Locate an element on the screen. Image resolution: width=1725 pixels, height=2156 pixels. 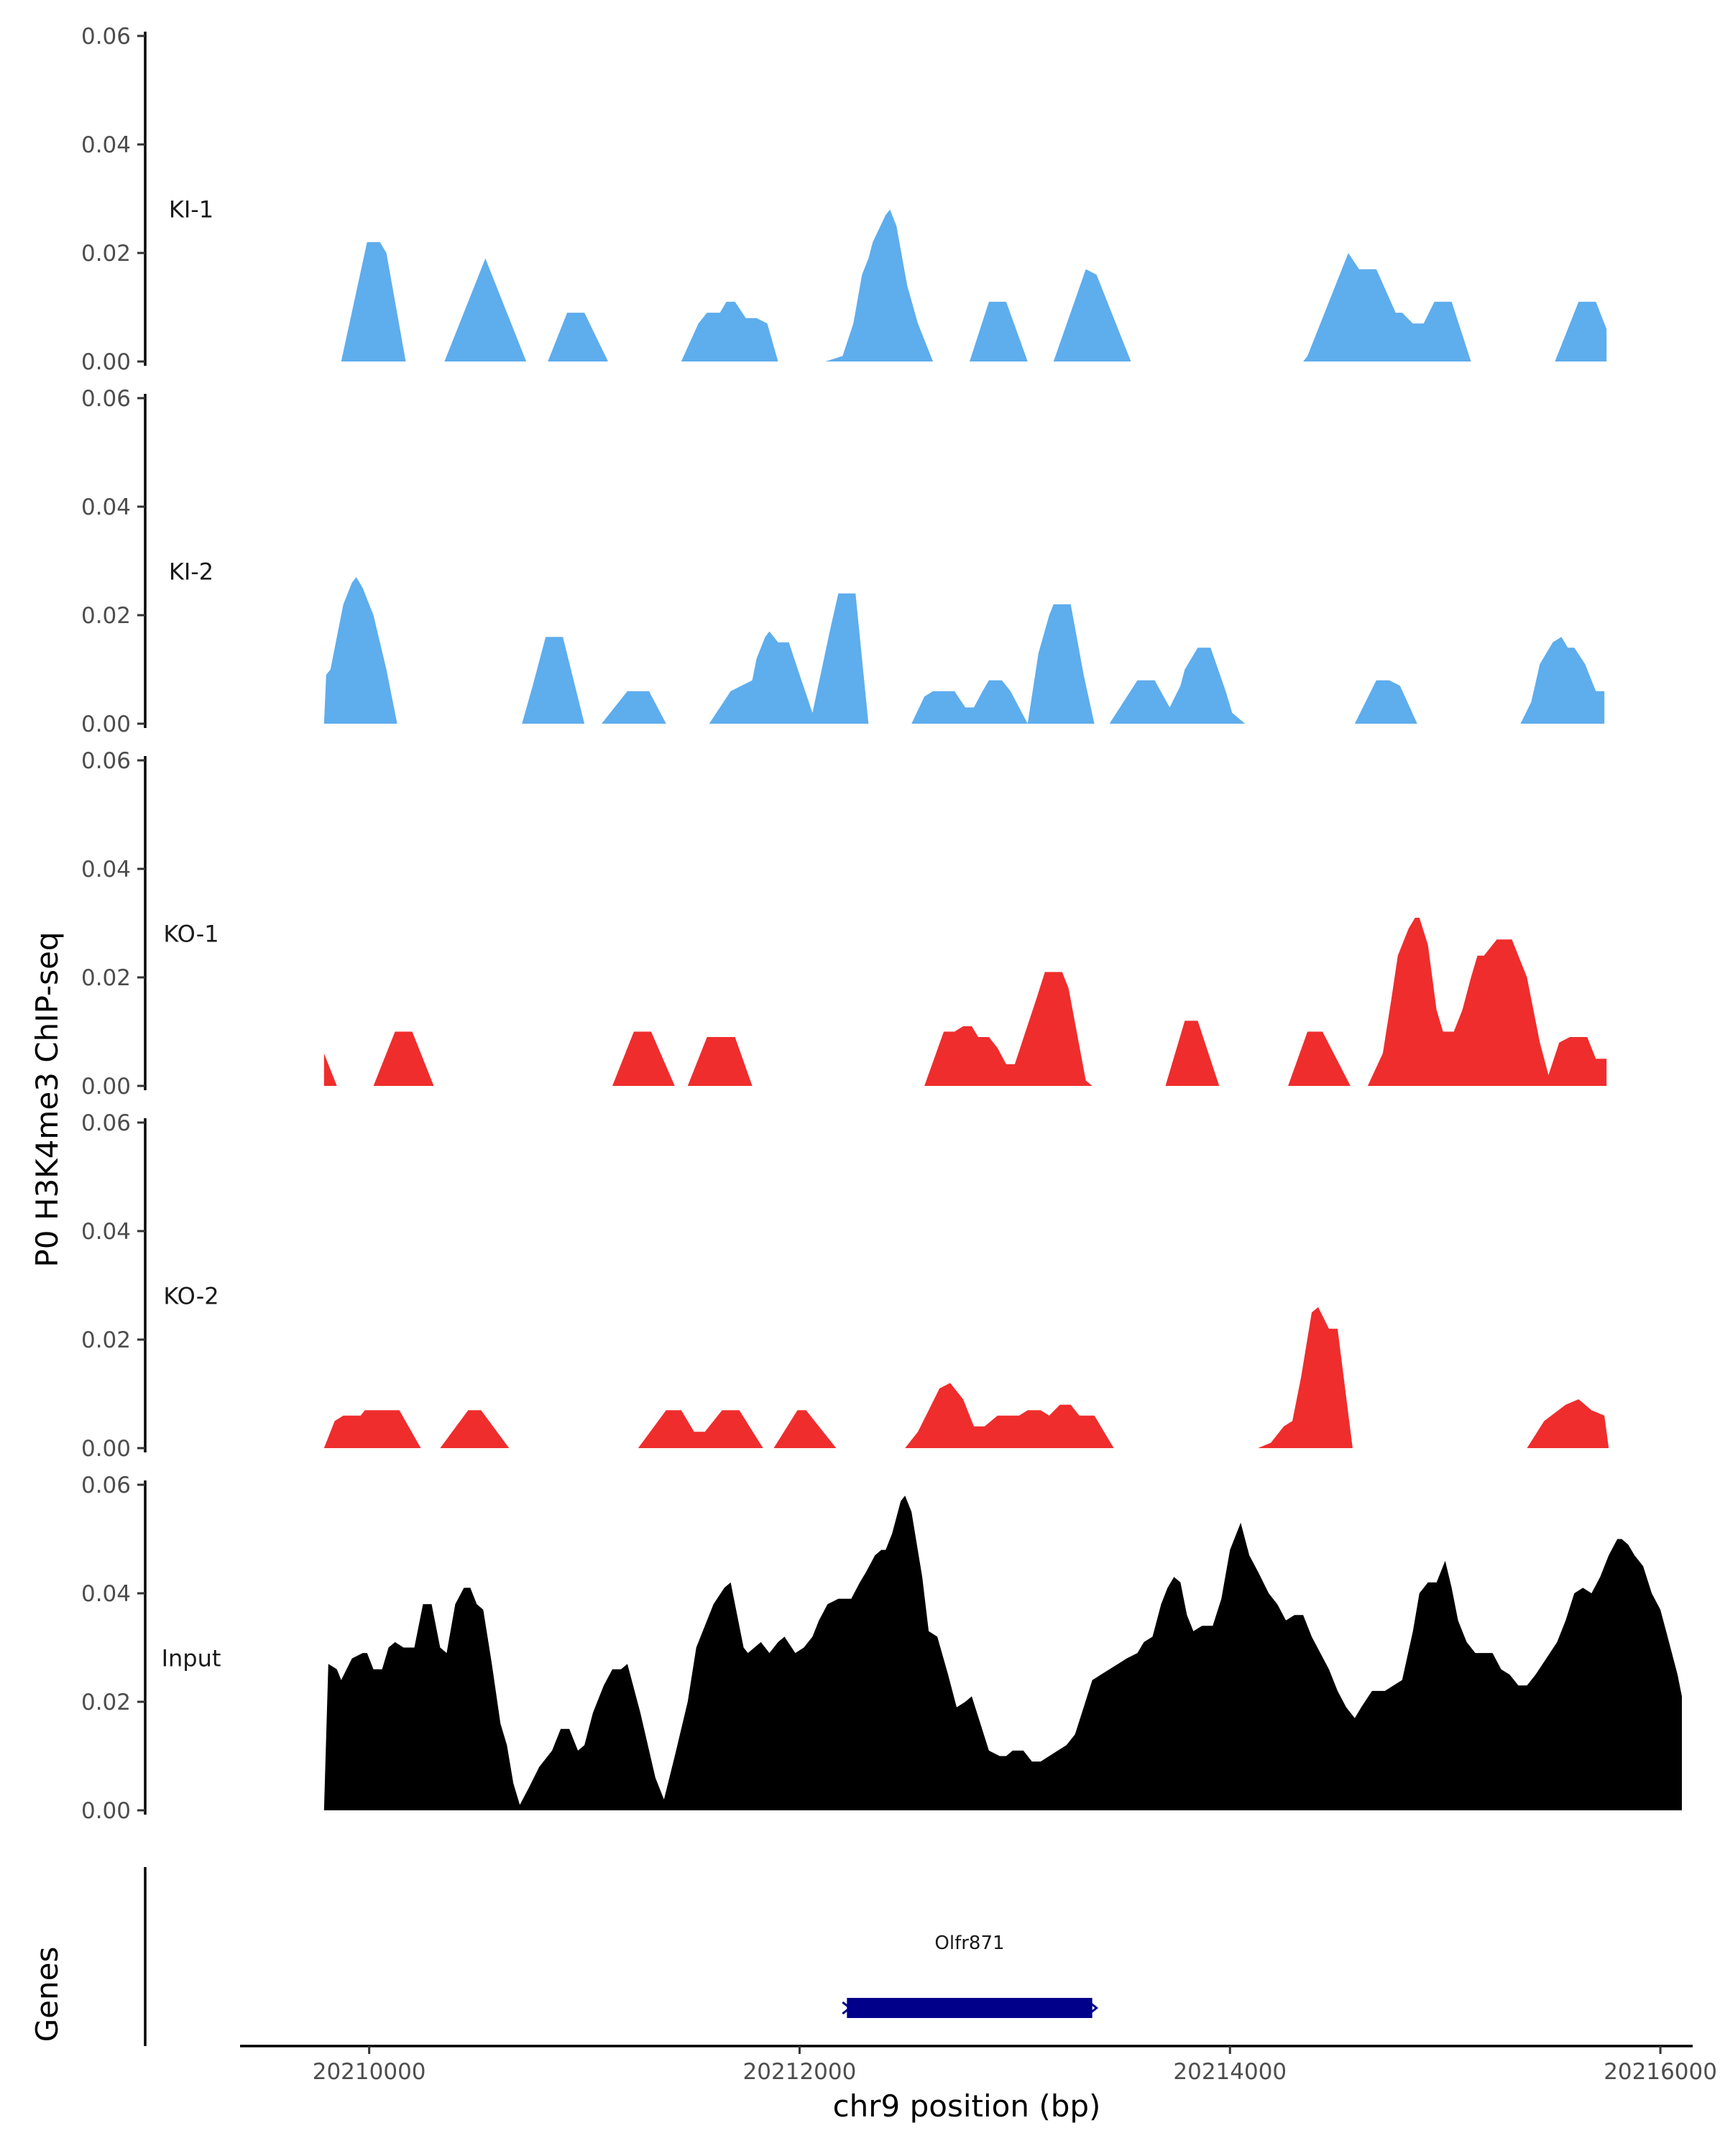
genes-panel: Olfr871 is located at coordinates (621, 1957).